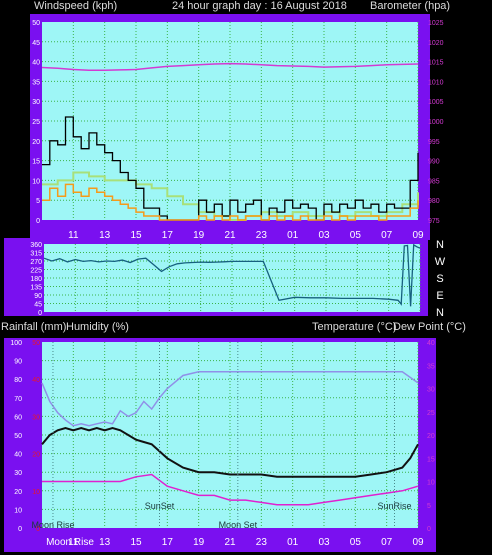 The height and width of the screenshot is (555, 492). What do you see at coordinates (232, 275) in the screenshot?
I see `direction-series` at bounding box center [232, 275].